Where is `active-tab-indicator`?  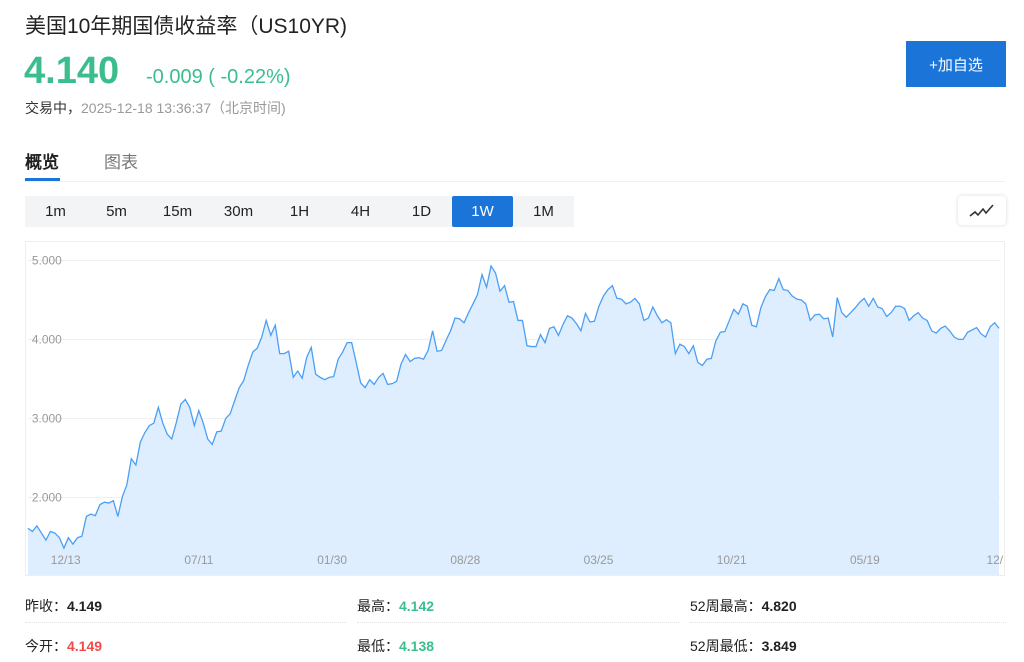
active-tab-indicator is located at coordinates (42, 179).